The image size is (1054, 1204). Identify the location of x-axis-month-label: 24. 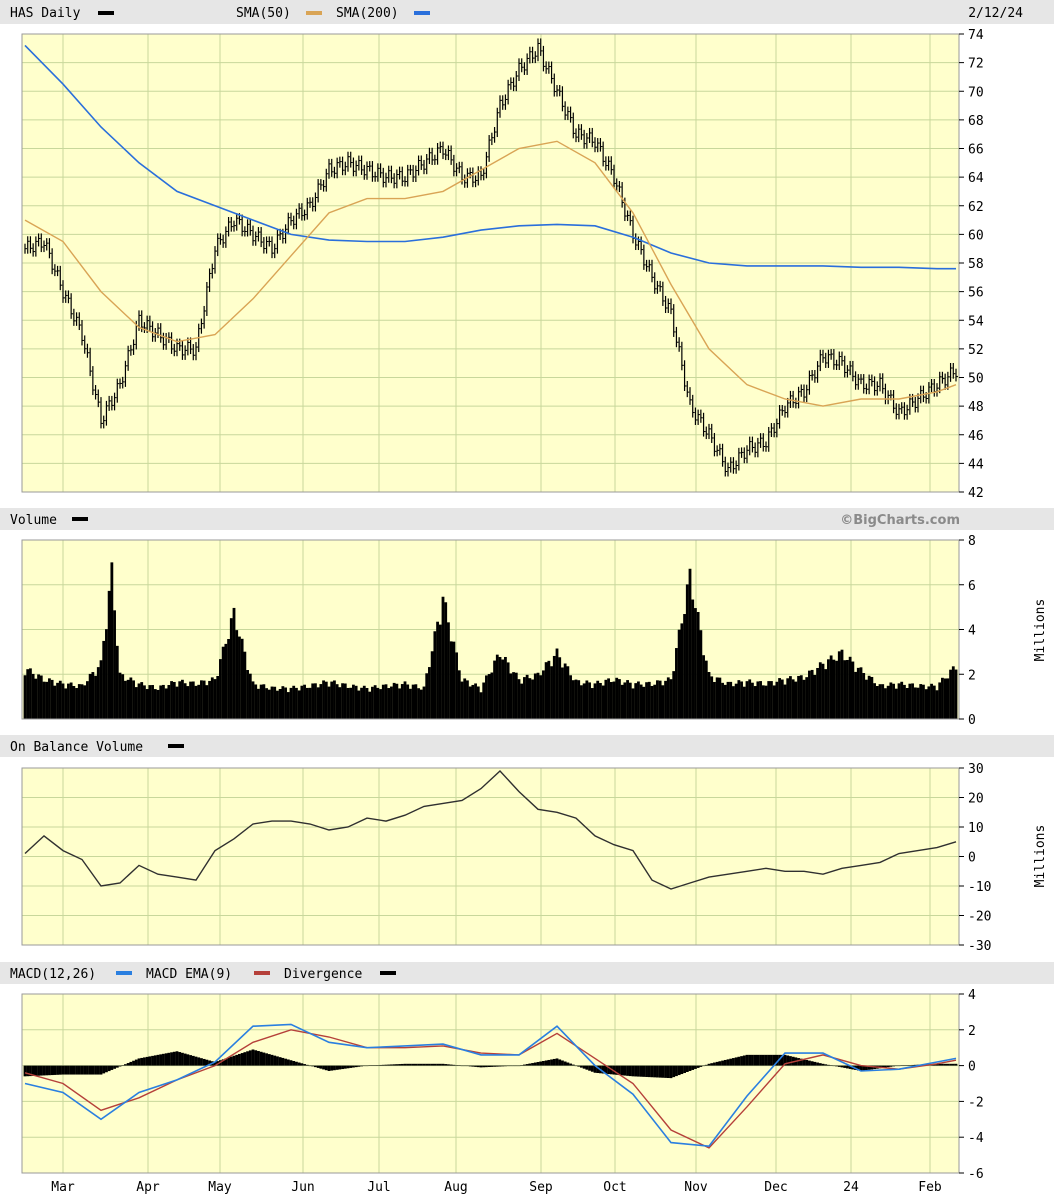
(851, 1187).